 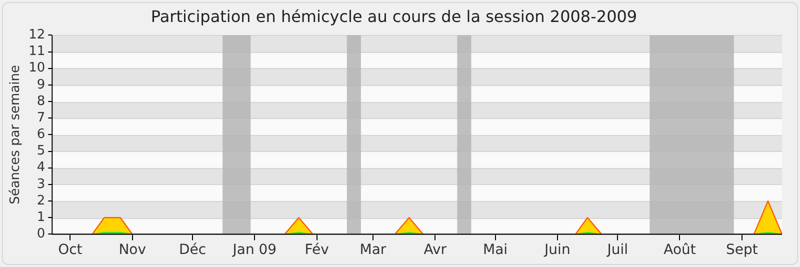 What do you see at coordinates (41, 217) in the screenshot?
I see `y-tick-label: 1` at bounding box center [41, 217].